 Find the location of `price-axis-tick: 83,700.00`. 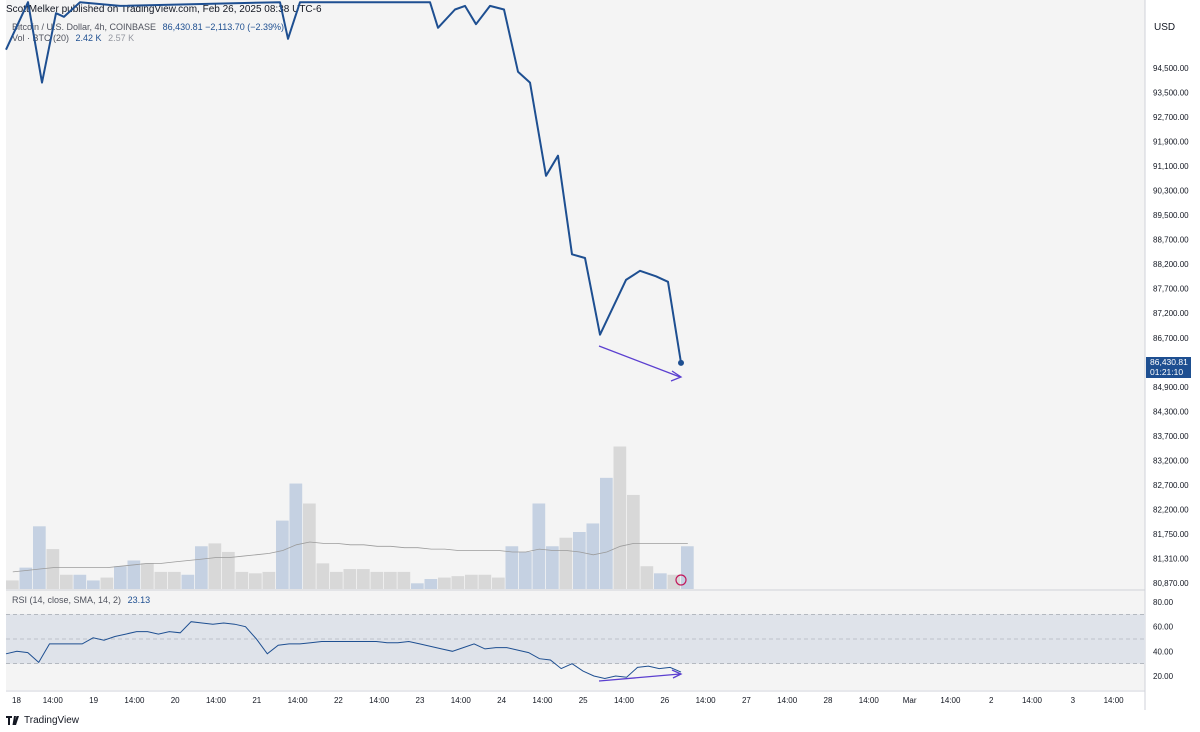

price-axis-tick: 83,700.00 is located at coordinates (1171, 436).